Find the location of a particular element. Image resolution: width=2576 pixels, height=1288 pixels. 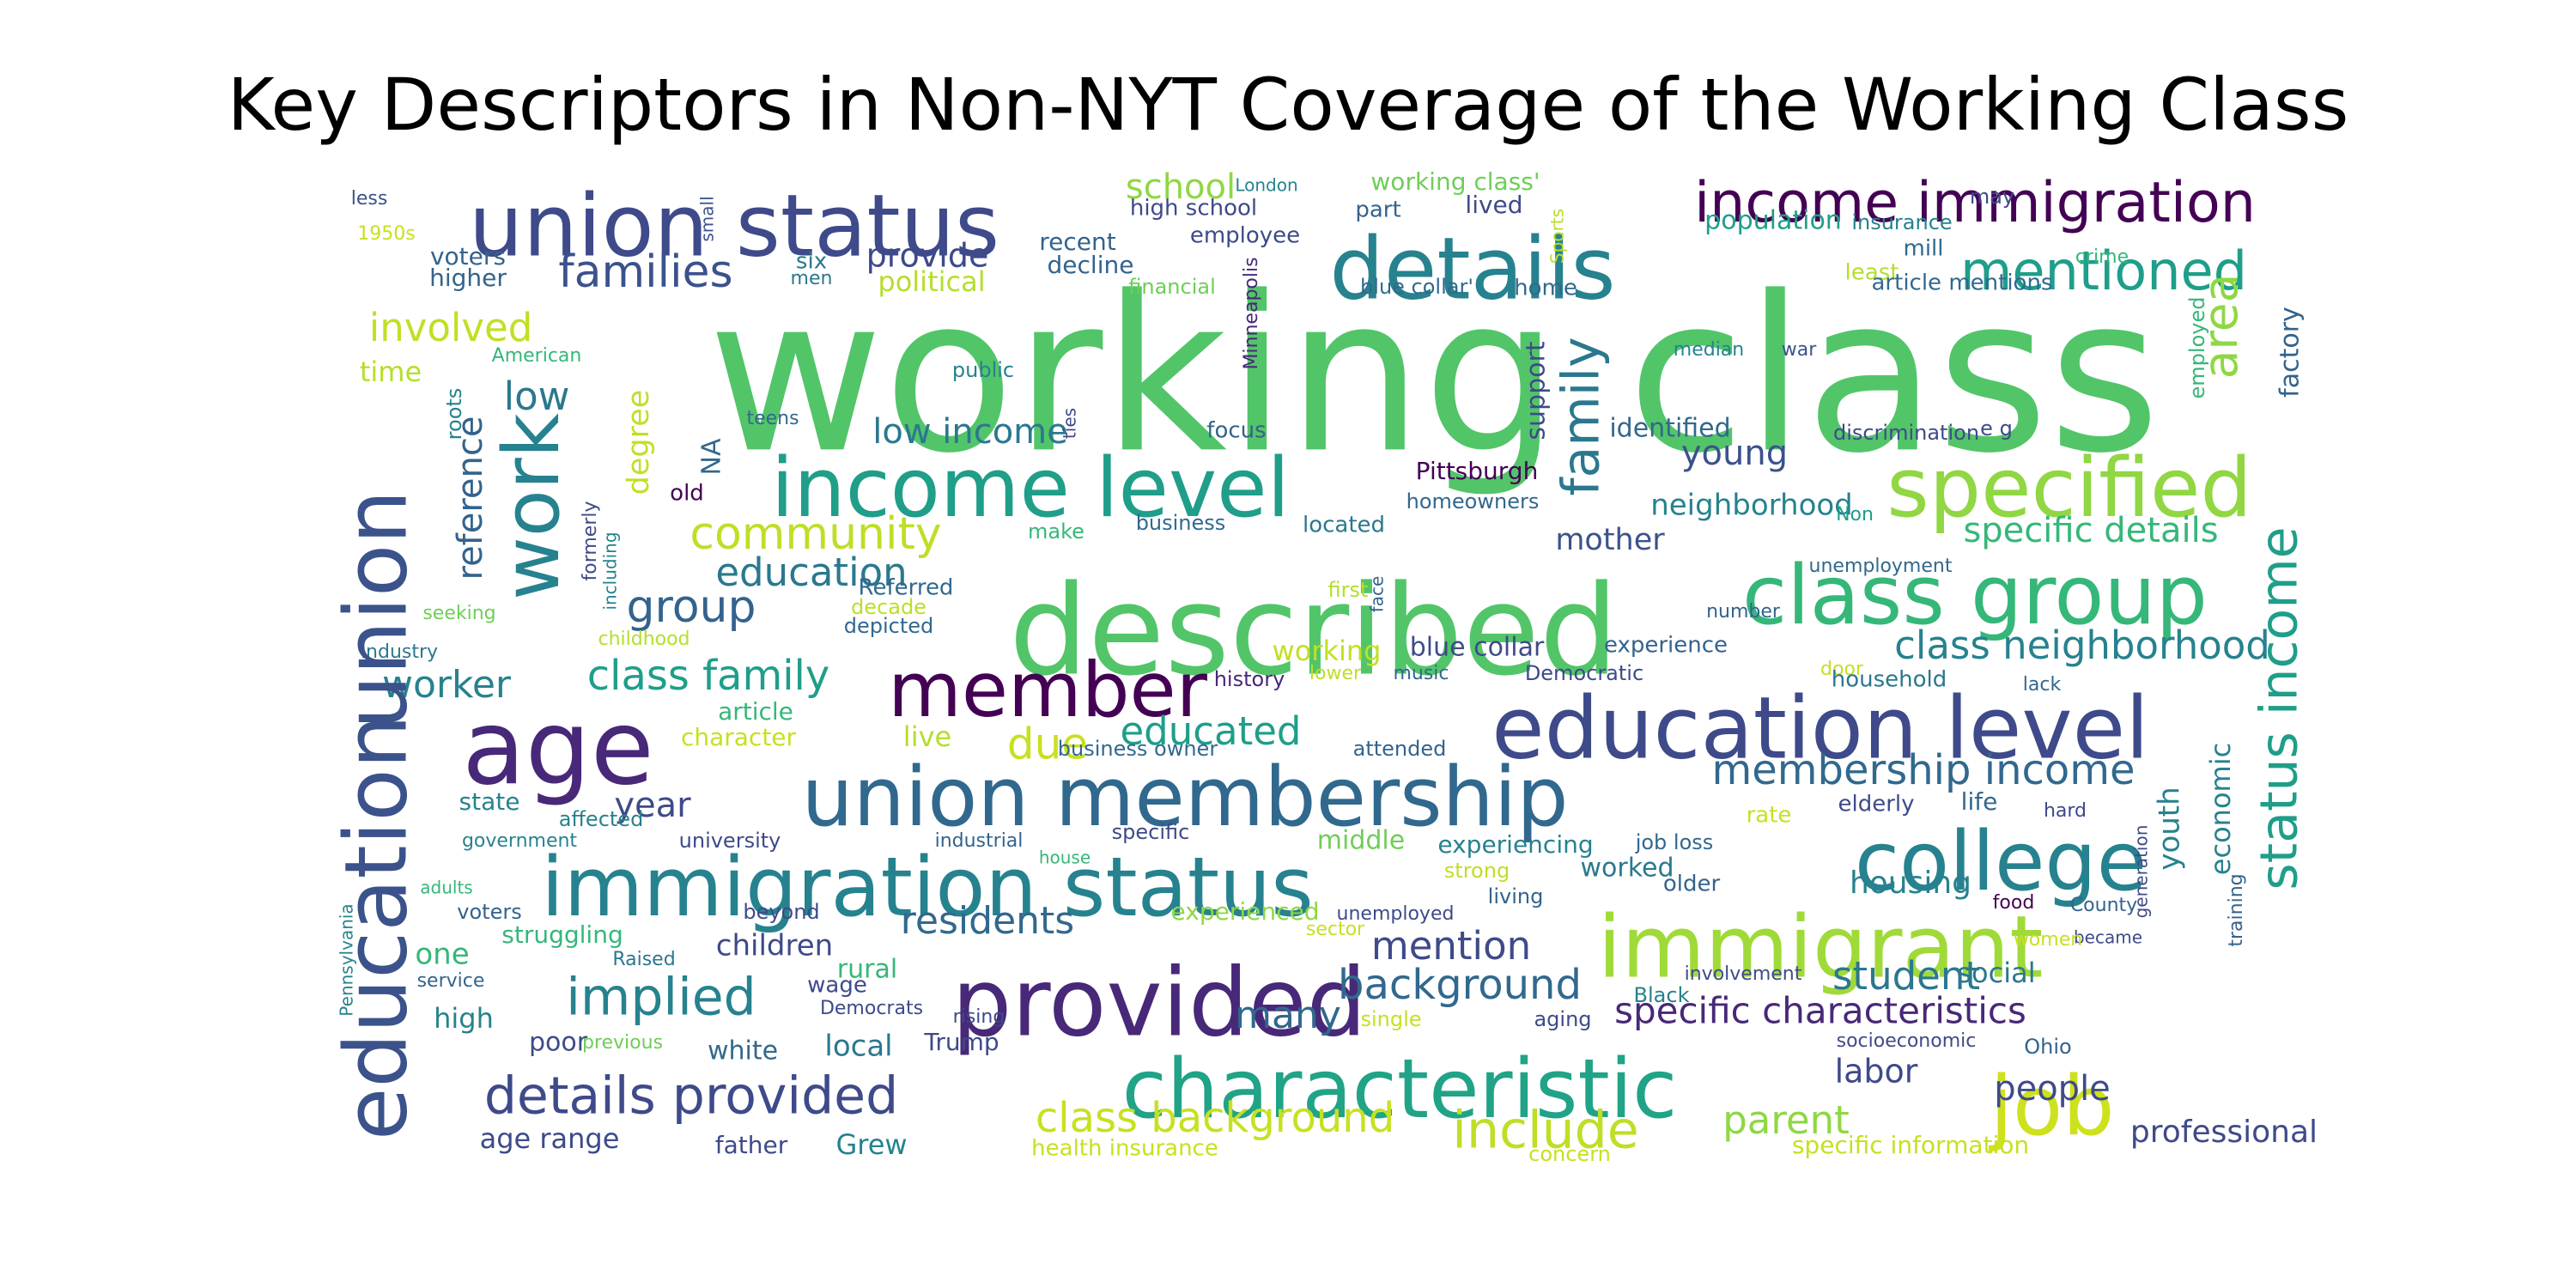

cloud-word: teens is located at coordinates (772, 419).